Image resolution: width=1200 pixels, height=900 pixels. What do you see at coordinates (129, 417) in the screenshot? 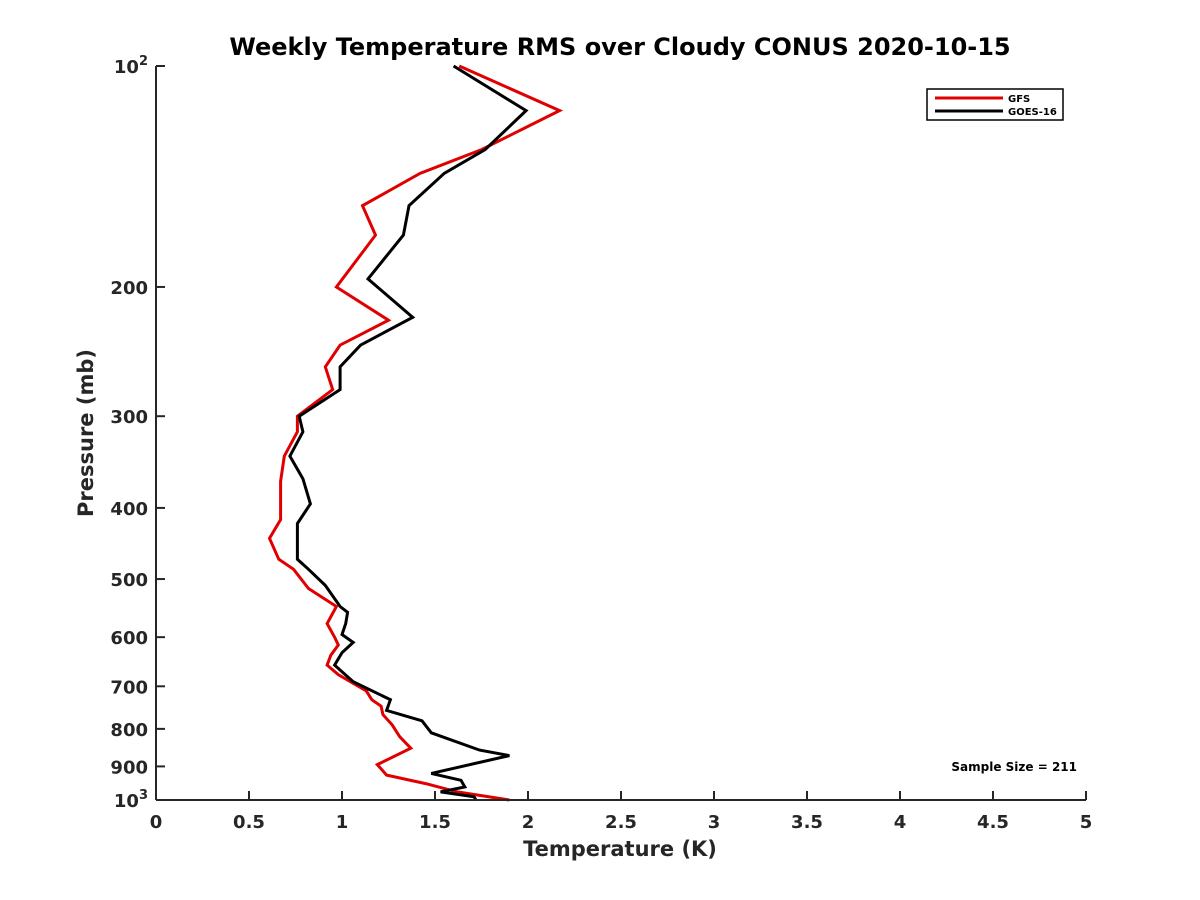
I see `y-tick-label: 300` at bounding box center [129, 417].